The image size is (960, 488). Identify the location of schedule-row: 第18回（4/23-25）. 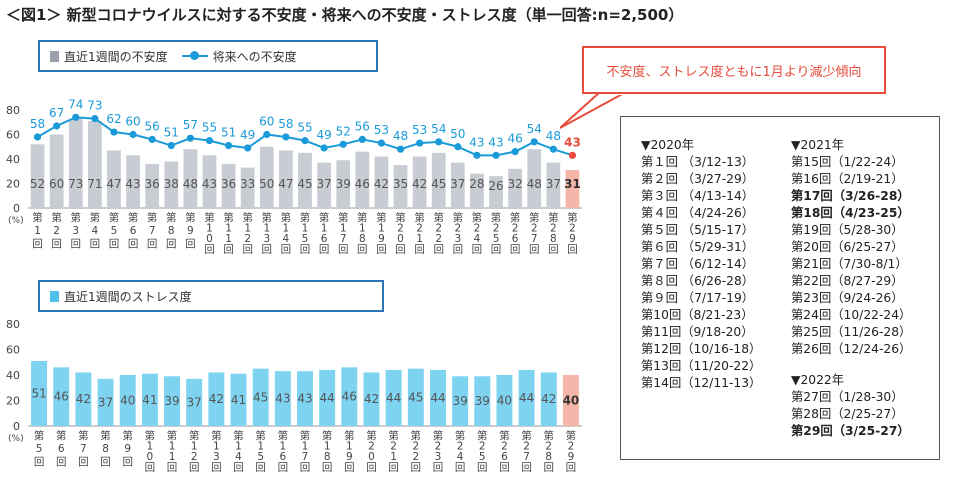
(850, 213).